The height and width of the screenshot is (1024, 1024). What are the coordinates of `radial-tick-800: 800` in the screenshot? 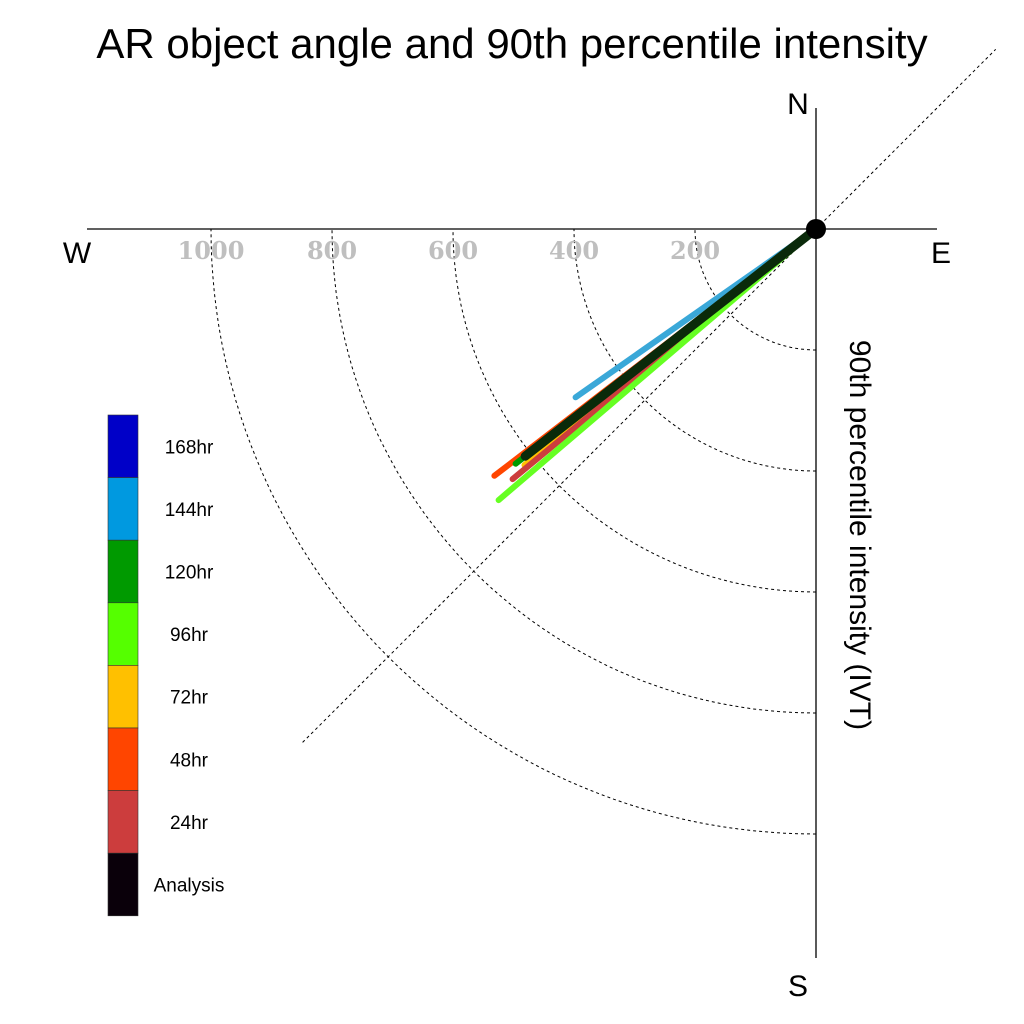 It's located at (332, 250).